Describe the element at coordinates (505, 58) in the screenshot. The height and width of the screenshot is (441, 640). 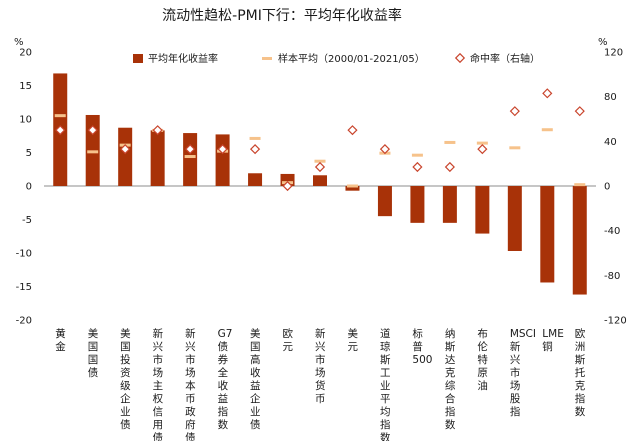
I see `legend-marker-label: 命中率（右轴）` at that location.